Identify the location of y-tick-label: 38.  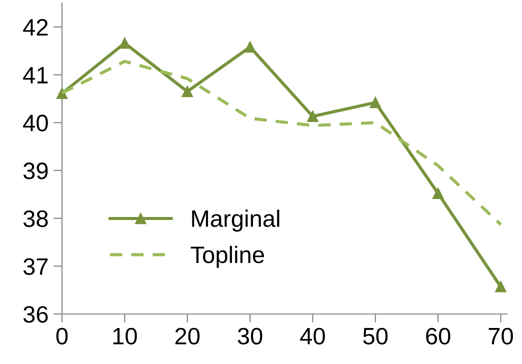
(35, 219).